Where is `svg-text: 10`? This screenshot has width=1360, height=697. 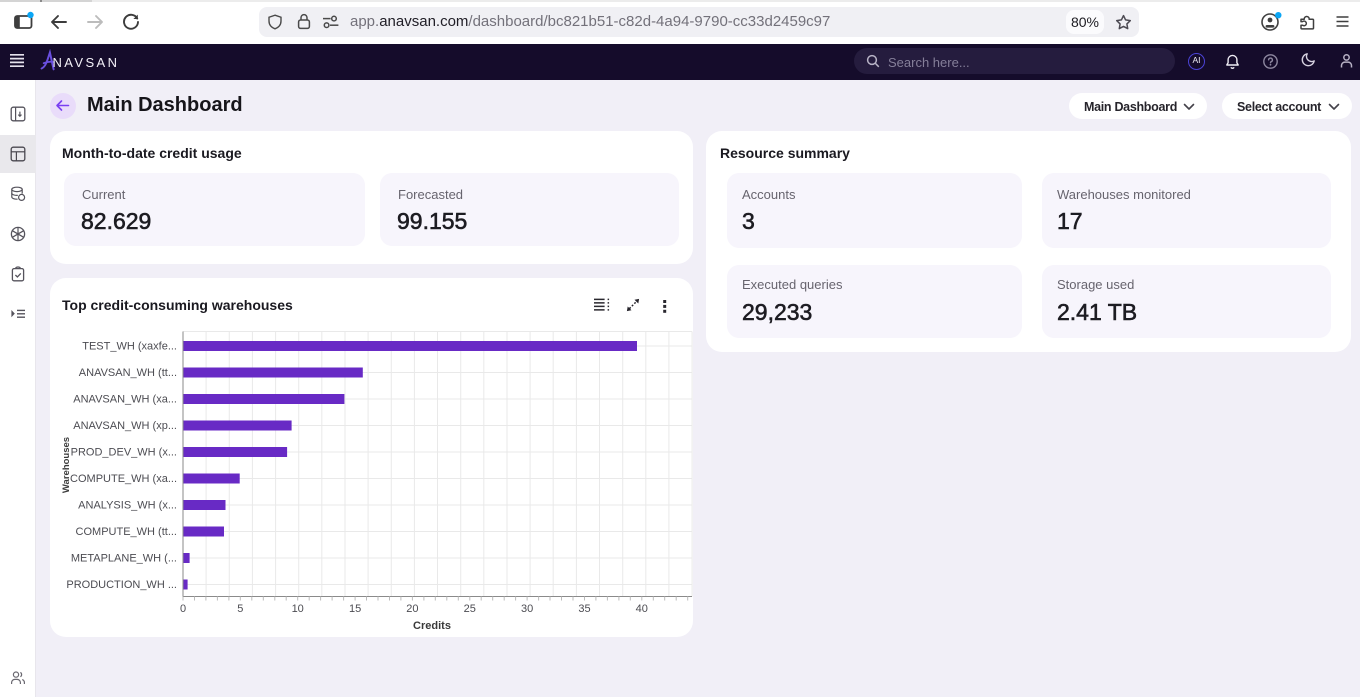 svg-text: 10 is located at coordinates (298, 609).